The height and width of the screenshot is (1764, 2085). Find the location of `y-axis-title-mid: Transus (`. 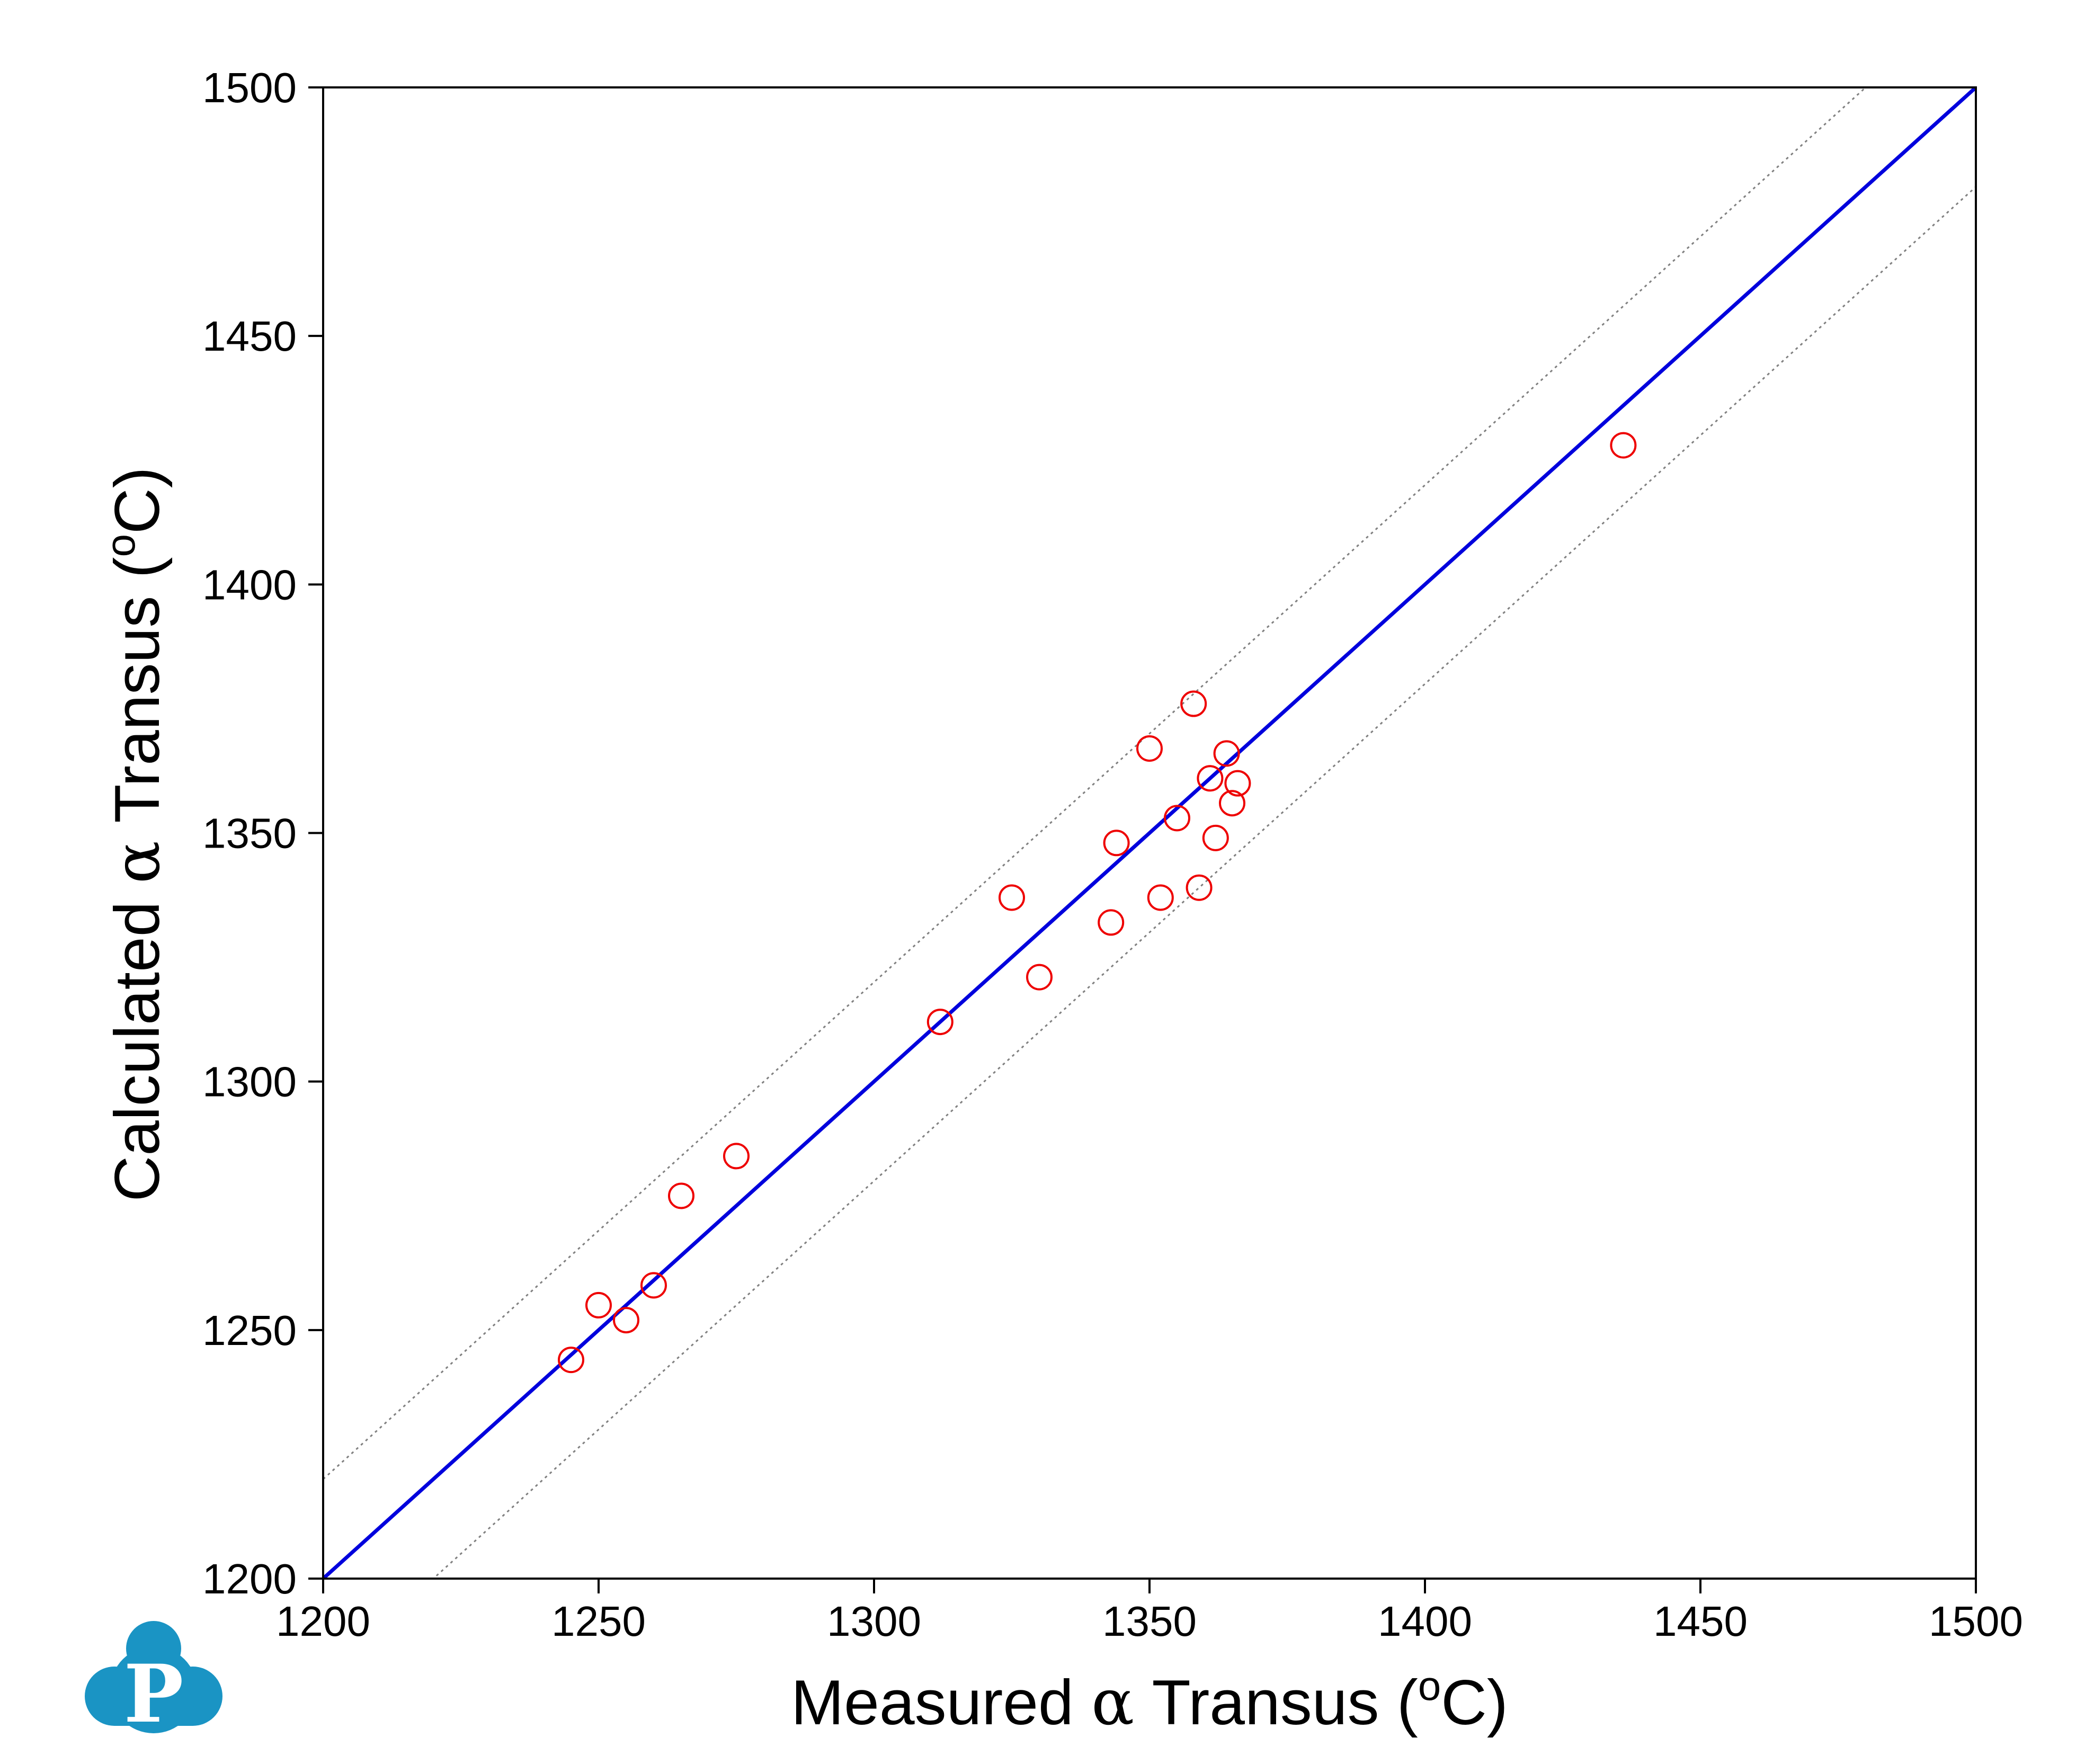

y-axis-title-mid: Transus ( is located at coordinates (138, 699).